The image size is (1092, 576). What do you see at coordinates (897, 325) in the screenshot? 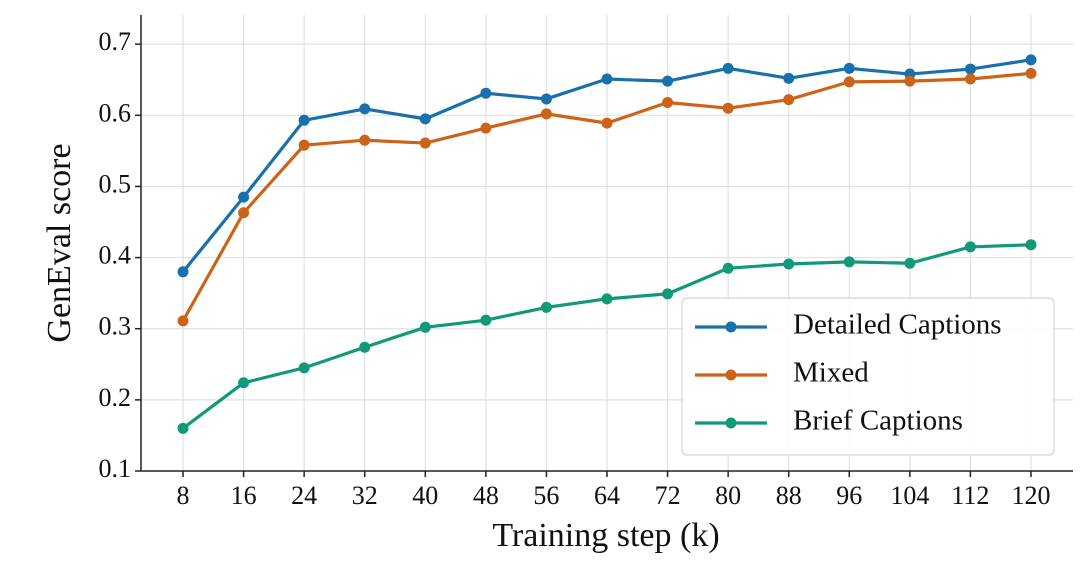
I see `legend-label: Detailed Captions` at bounding box center [897, 325].